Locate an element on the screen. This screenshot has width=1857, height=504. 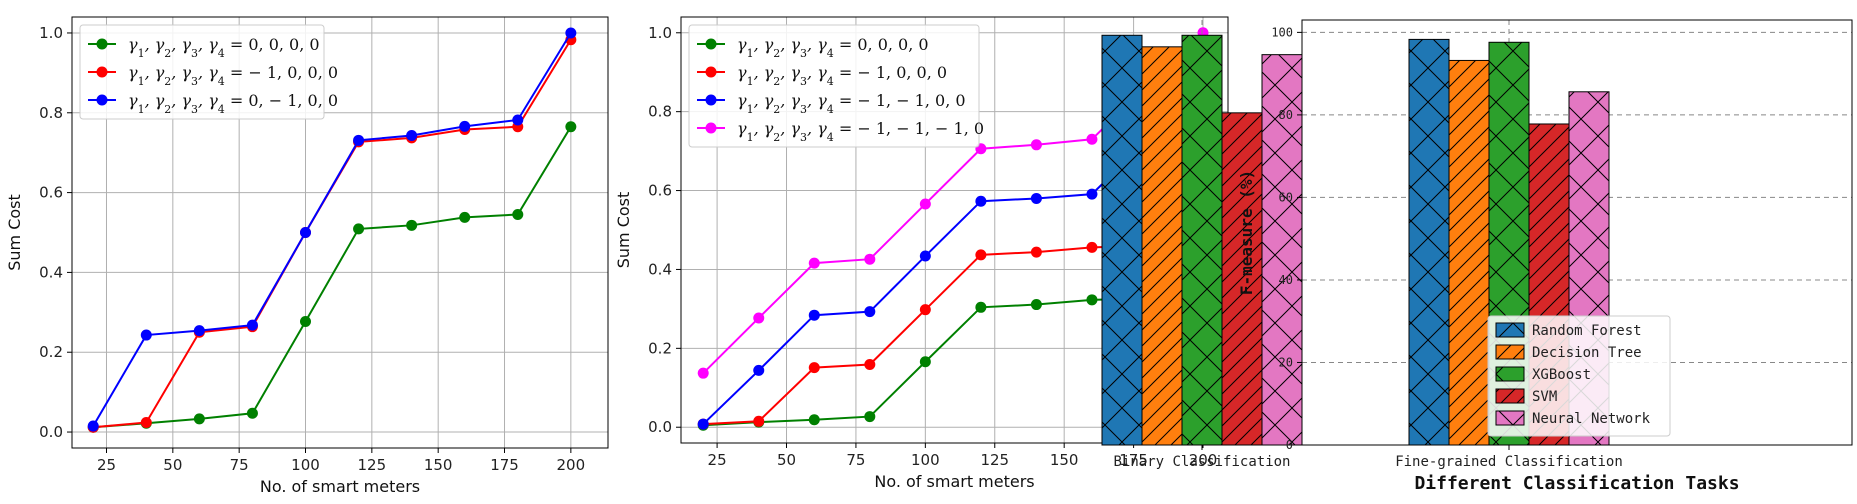
legend-entry: γ1, γ2, γ3, γ4 = − 1, 0, 0, 0 is located at coordinates (233, 75).